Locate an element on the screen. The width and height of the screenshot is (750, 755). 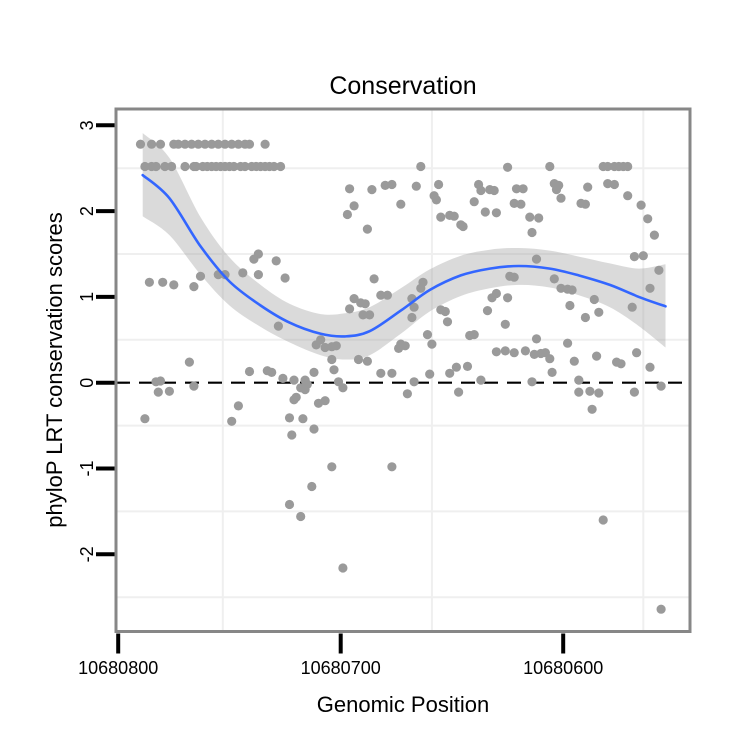
y-axis-tick-label: 0 is located at coordinates (87, 383).